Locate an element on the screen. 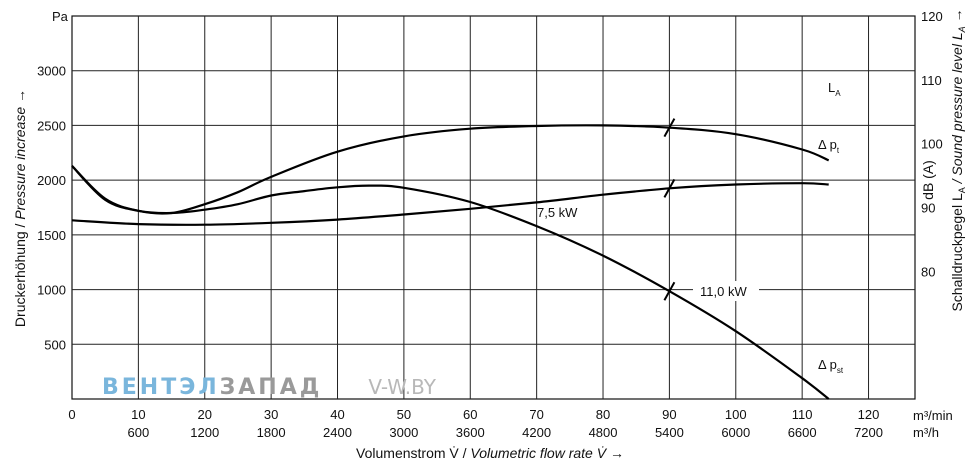 The image size is (979, 464). y-tick-label-left: 2500 is located at coordinates (51, 125).